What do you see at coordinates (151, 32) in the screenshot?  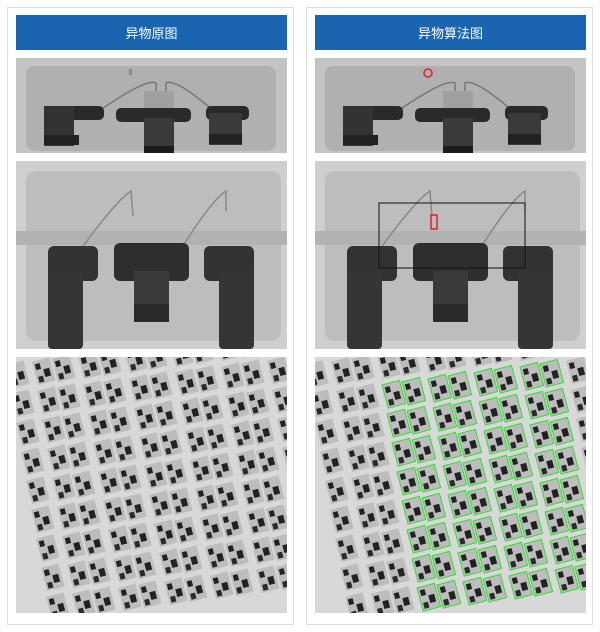 I see `panel-title: 异物原图` at bounding box center [151, 32].